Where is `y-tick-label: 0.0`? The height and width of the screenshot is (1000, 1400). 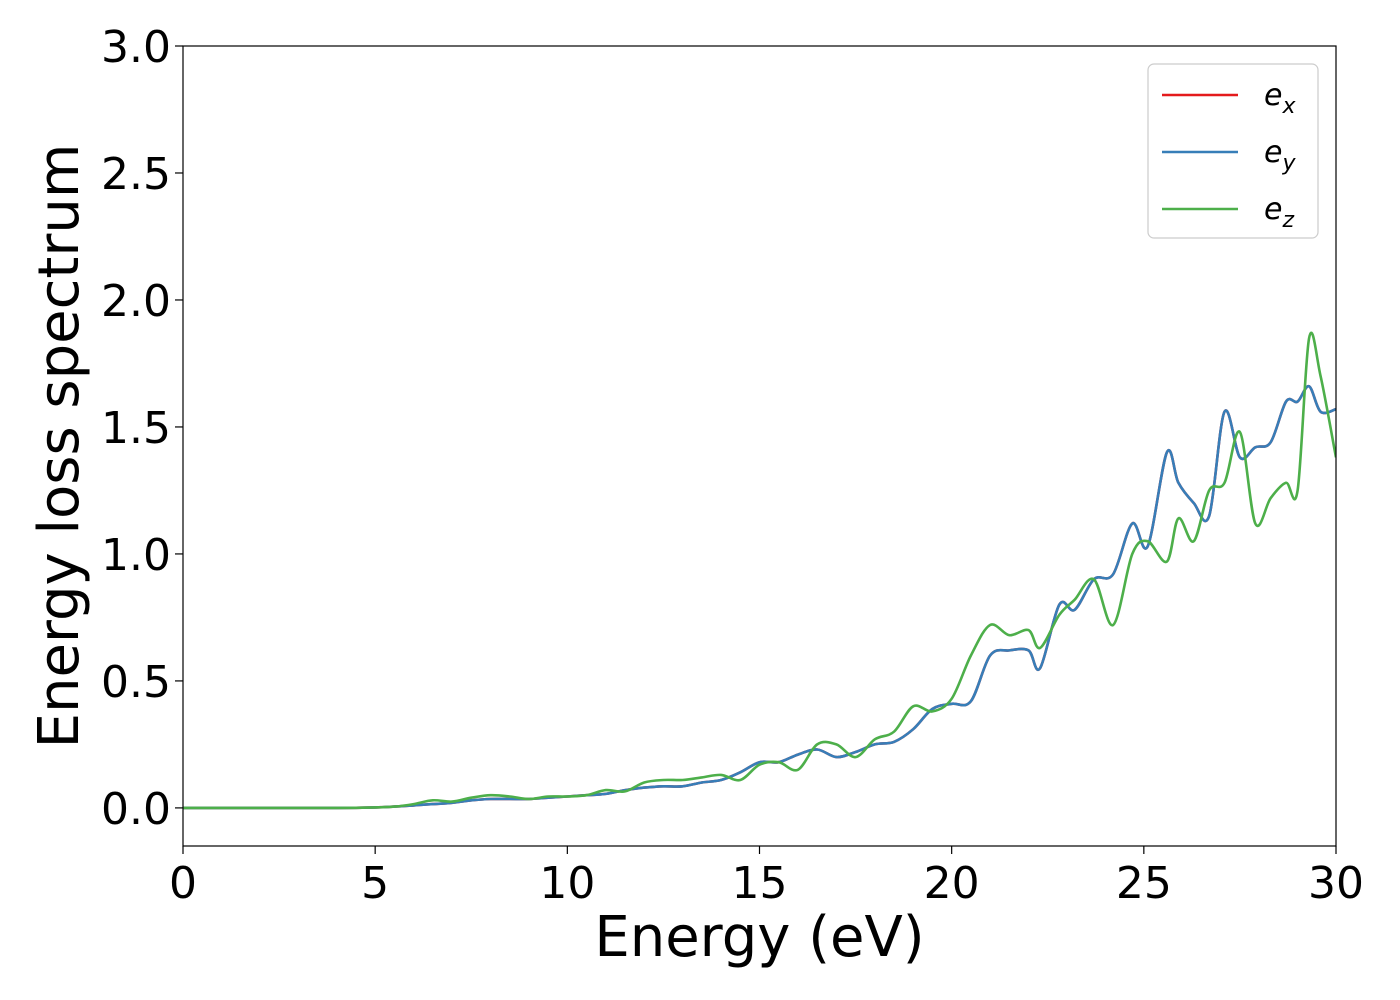 y-tick-label: 0.0 is located at coordinates (136, 809).